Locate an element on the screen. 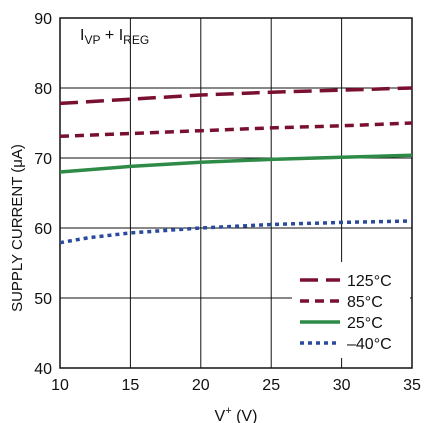 This screenshot has height=423, width=430. x-axis-label-sup: + is located at coordinates (228, 411).